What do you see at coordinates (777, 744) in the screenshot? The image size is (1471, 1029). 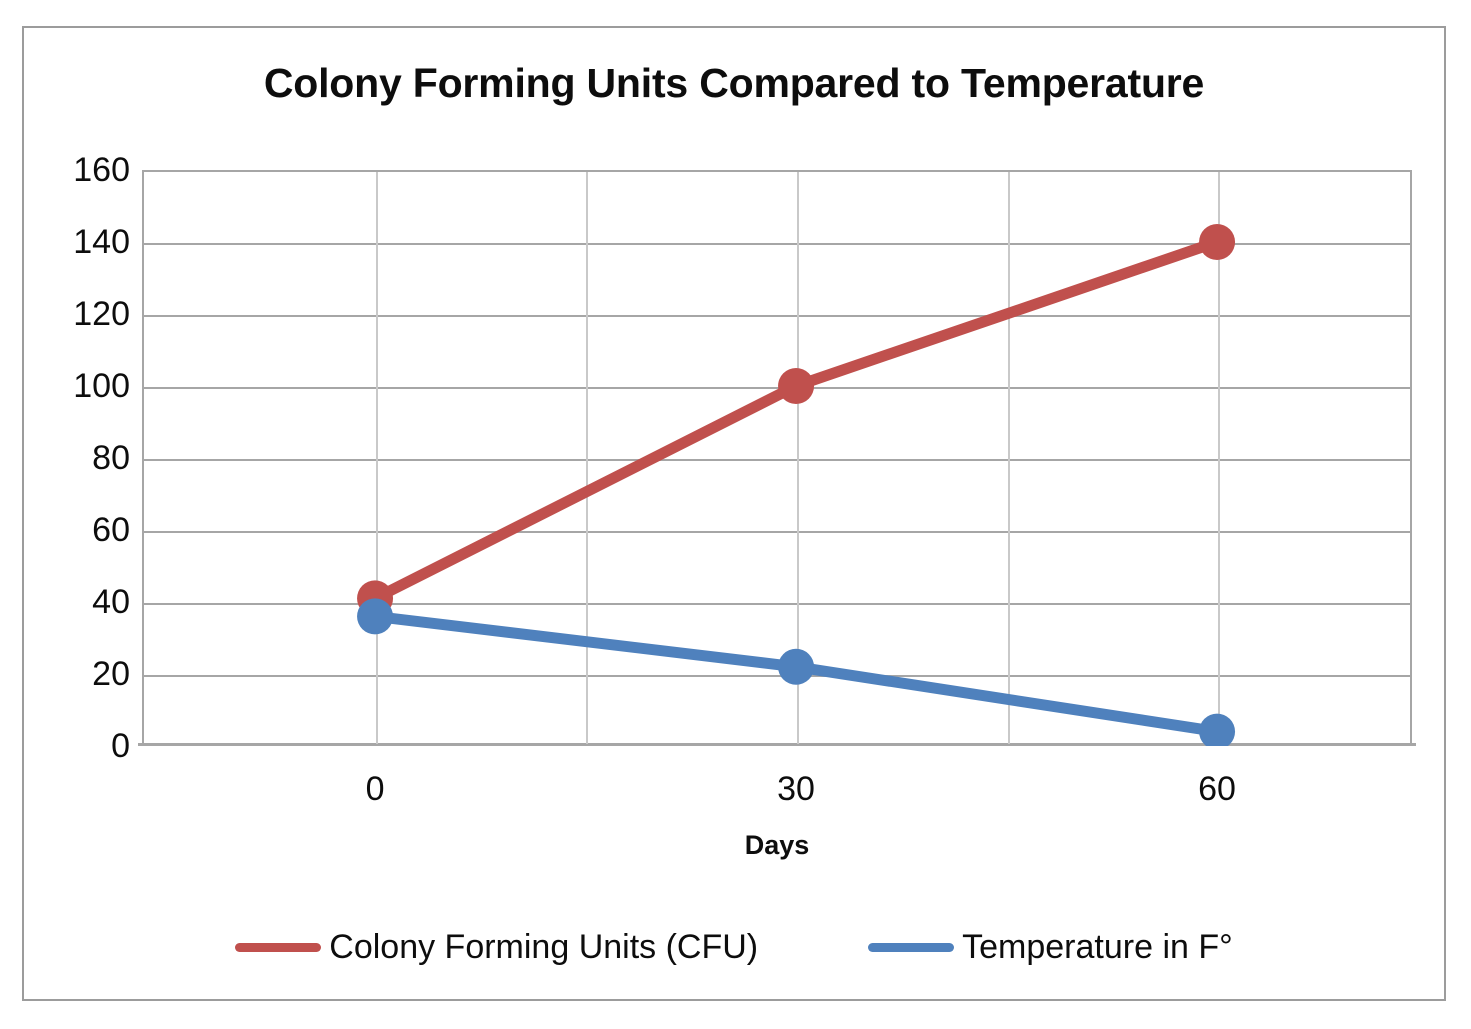 I see `x-axis-line` at bounding box center [777, 744].